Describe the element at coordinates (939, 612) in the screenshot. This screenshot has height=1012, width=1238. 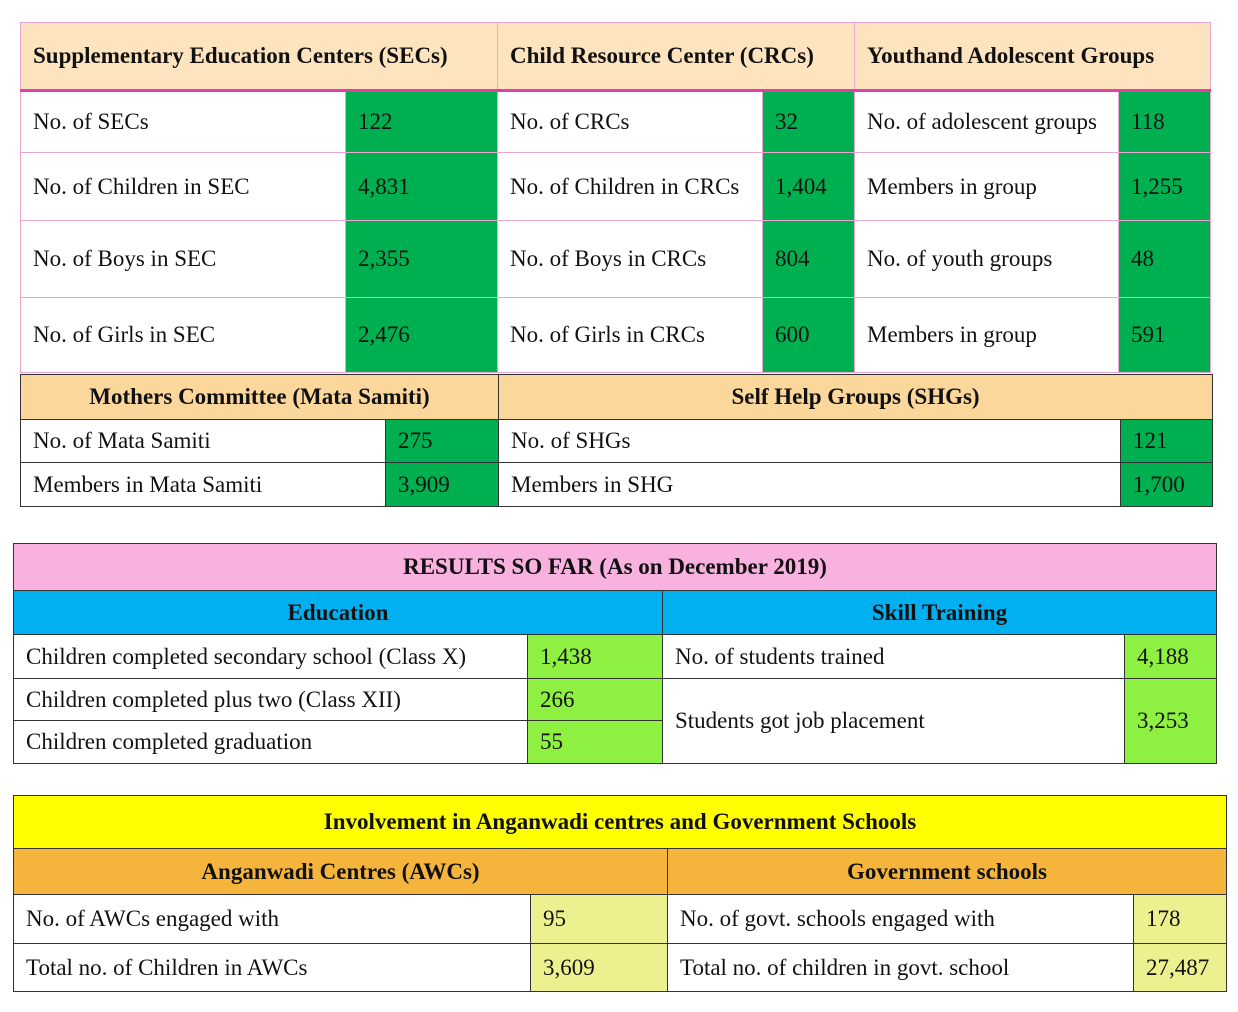
I see `header-cell: Skill Training` at that location.